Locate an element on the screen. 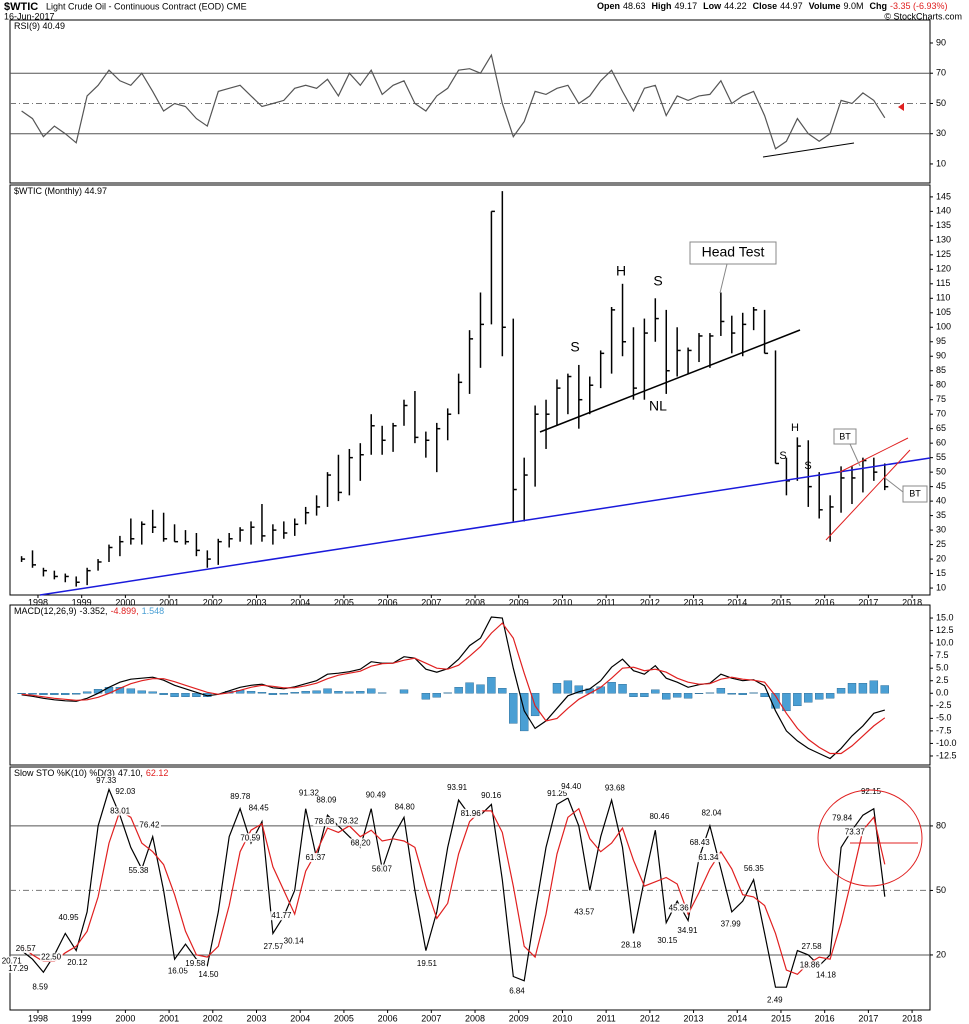  point-label: 26.57 is located at coordinates (26, 948).